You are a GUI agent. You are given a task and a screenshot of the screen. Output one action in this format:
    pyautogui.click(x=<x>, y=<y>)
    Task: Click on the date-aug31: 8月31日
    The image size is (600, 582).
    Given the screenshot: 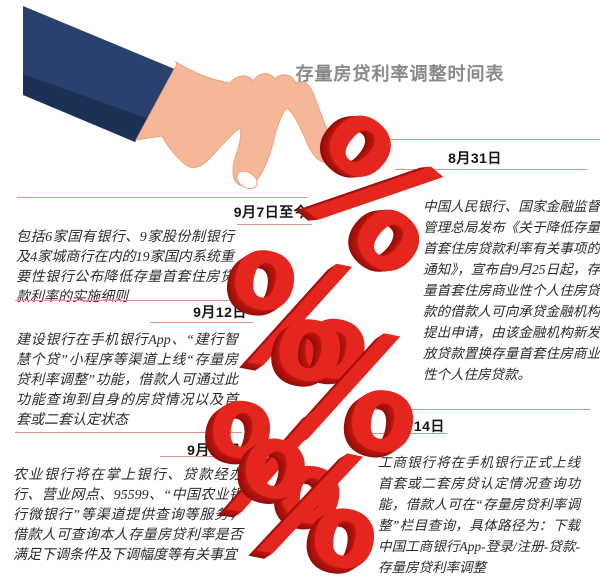 What is the action you would take?
    pyautogui.click(x=475, y=158)
    